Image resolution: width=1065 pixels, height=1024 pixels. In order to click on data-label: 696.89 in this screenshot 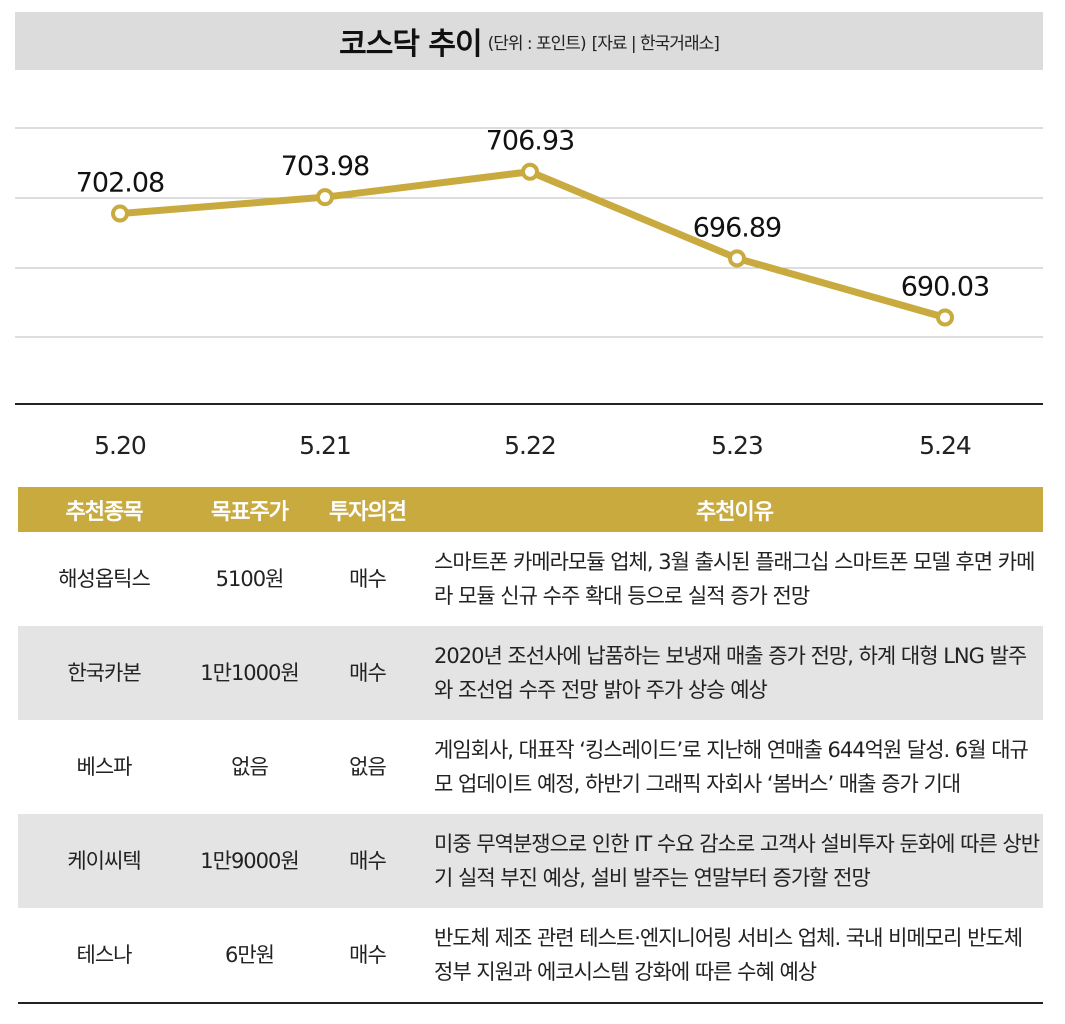, I will do `click(737, 227)`.